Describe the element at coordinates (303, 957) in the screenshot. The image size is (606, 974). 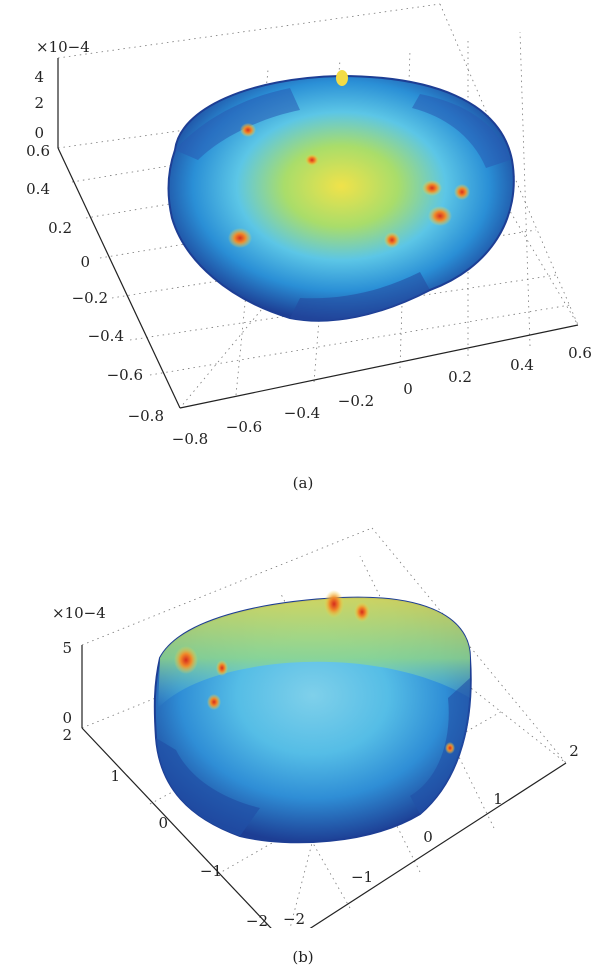
I see `panel-label-b: (b)` at that location.